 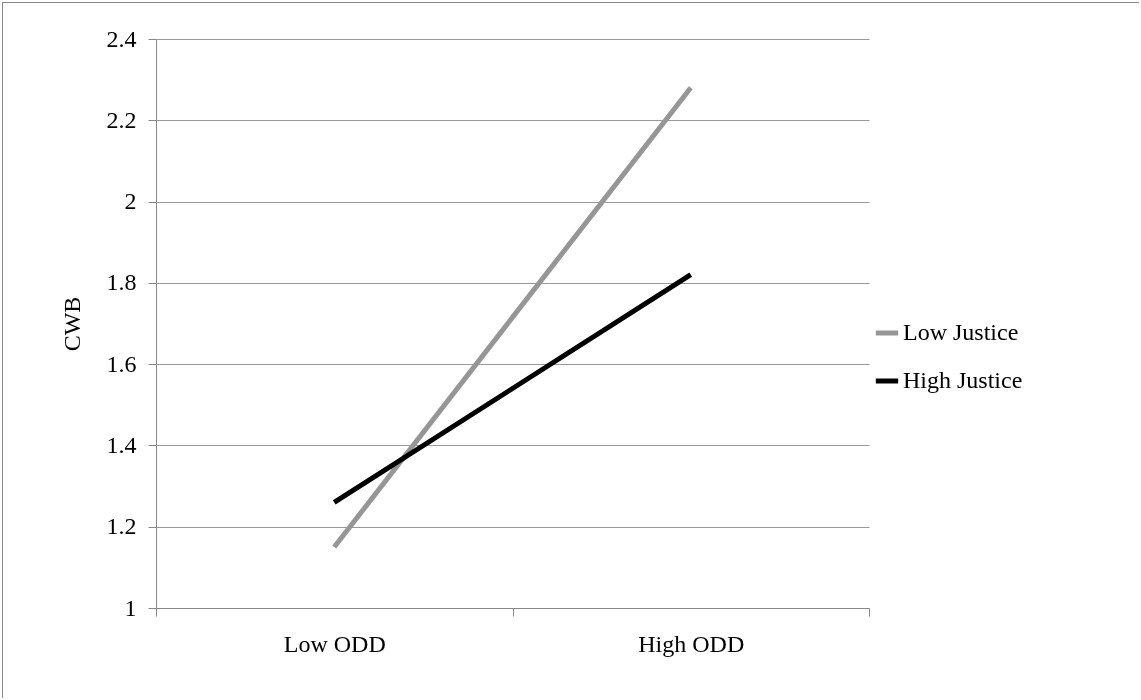 I want to click on y-tick-label: 2, so click(x=130, y=201).